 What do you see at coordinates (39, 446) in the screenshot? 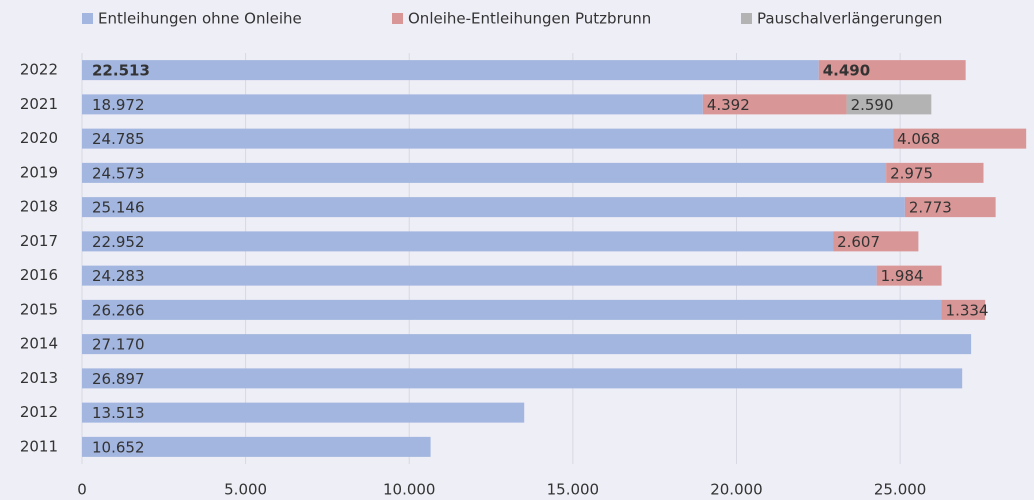
I see `y-tick-label: 2011` at bounding box center [39, 446].